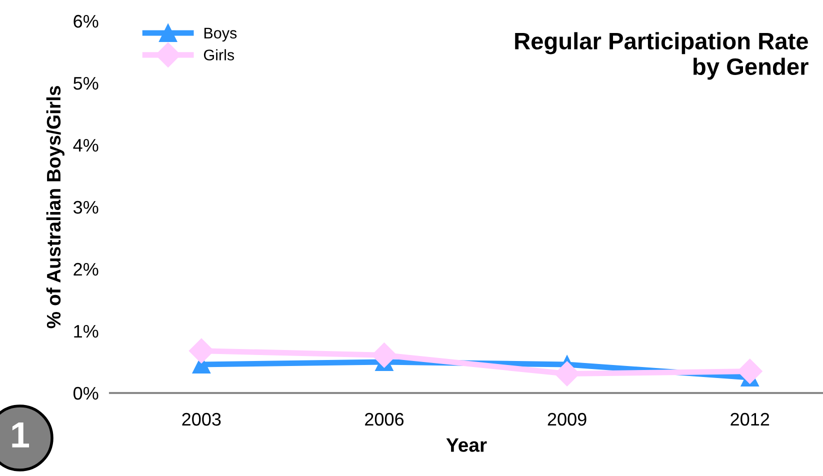 The image size is (823, 476). I want to click on y-axis-title: % of Australian Boys/Girls, so click(55, 207).